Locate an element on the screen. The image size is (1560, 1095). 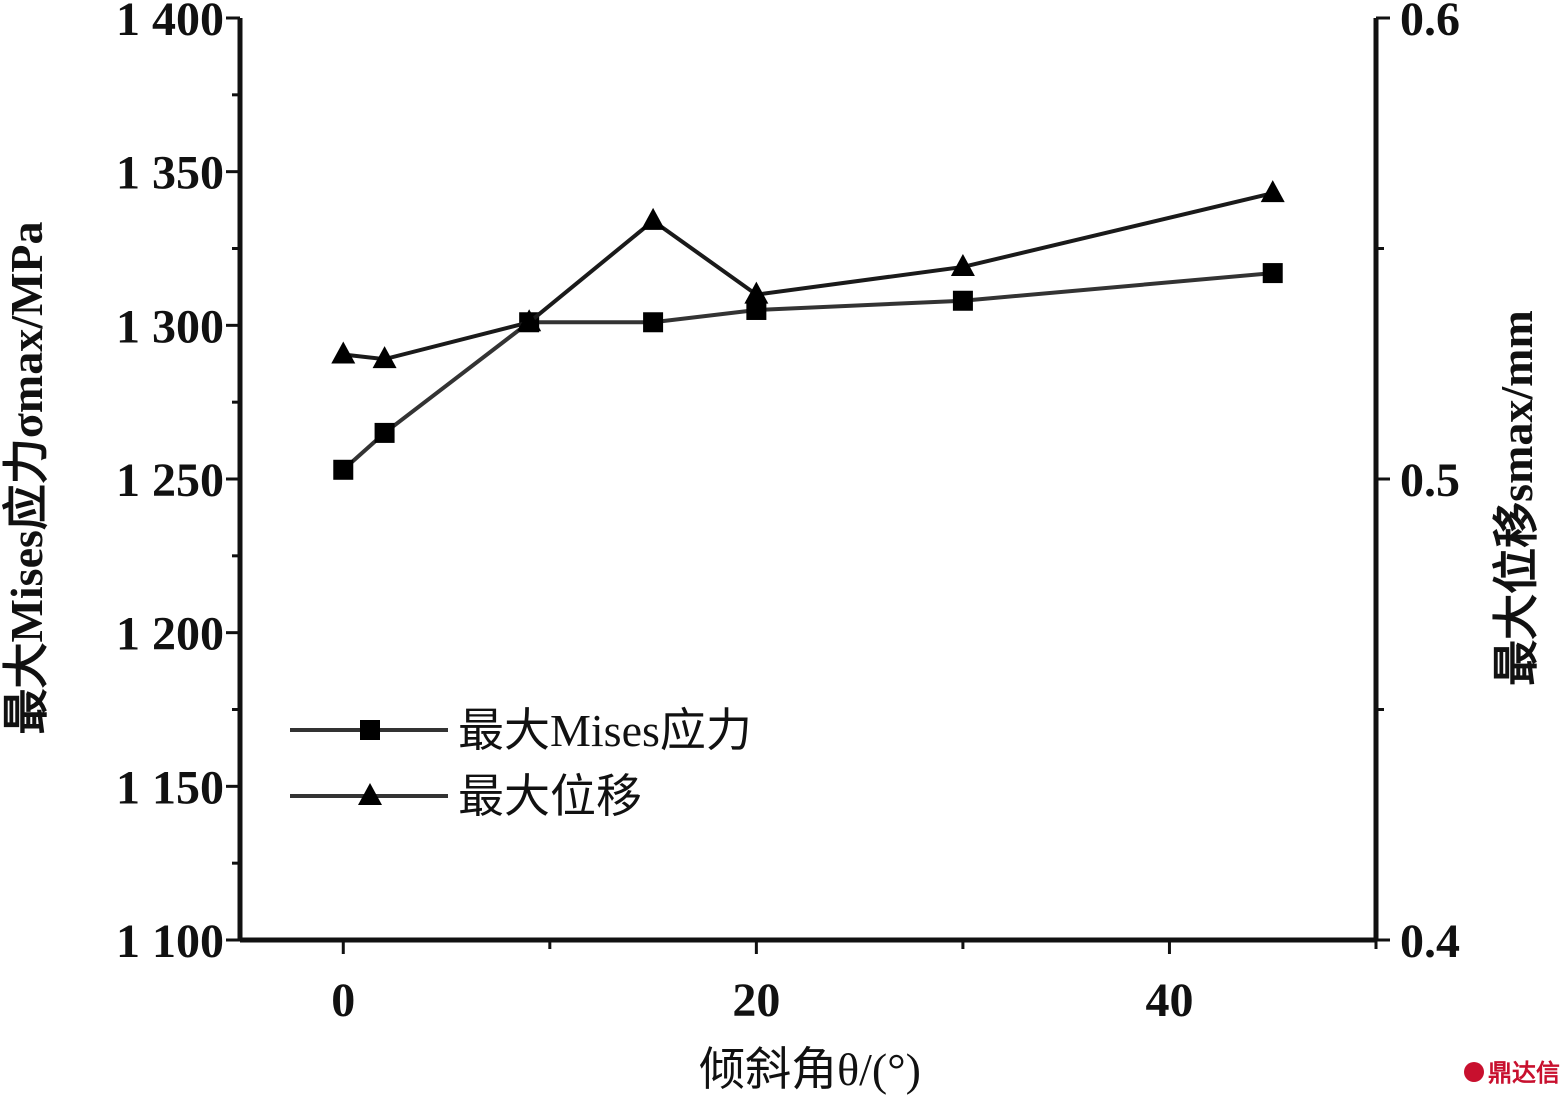
series-line-displacement is located at coordinates (808, 276).